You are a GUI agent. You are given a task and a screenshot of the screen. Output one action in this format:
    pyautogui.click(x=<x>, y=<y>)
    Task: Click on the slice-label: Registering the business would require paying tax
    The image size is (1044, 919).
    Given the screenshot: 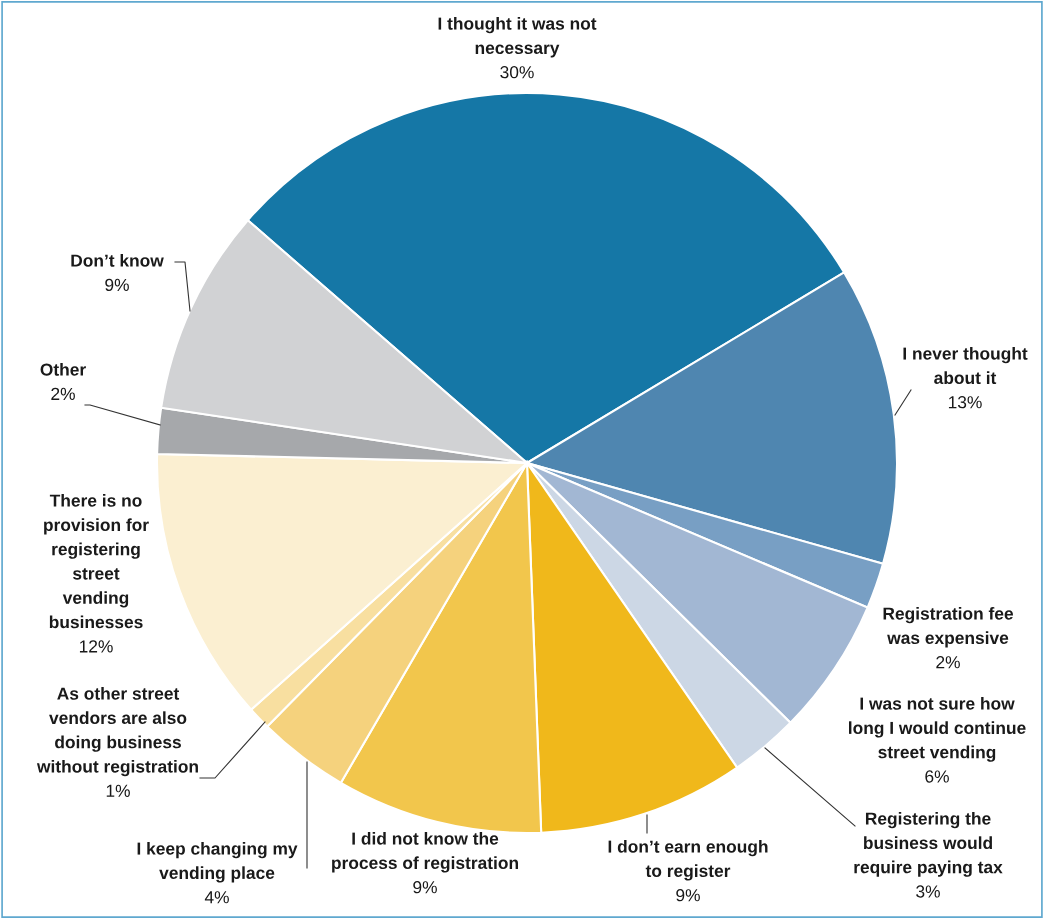 What is the action you would take?
    pyautogui.click(x=928, y=844)
    